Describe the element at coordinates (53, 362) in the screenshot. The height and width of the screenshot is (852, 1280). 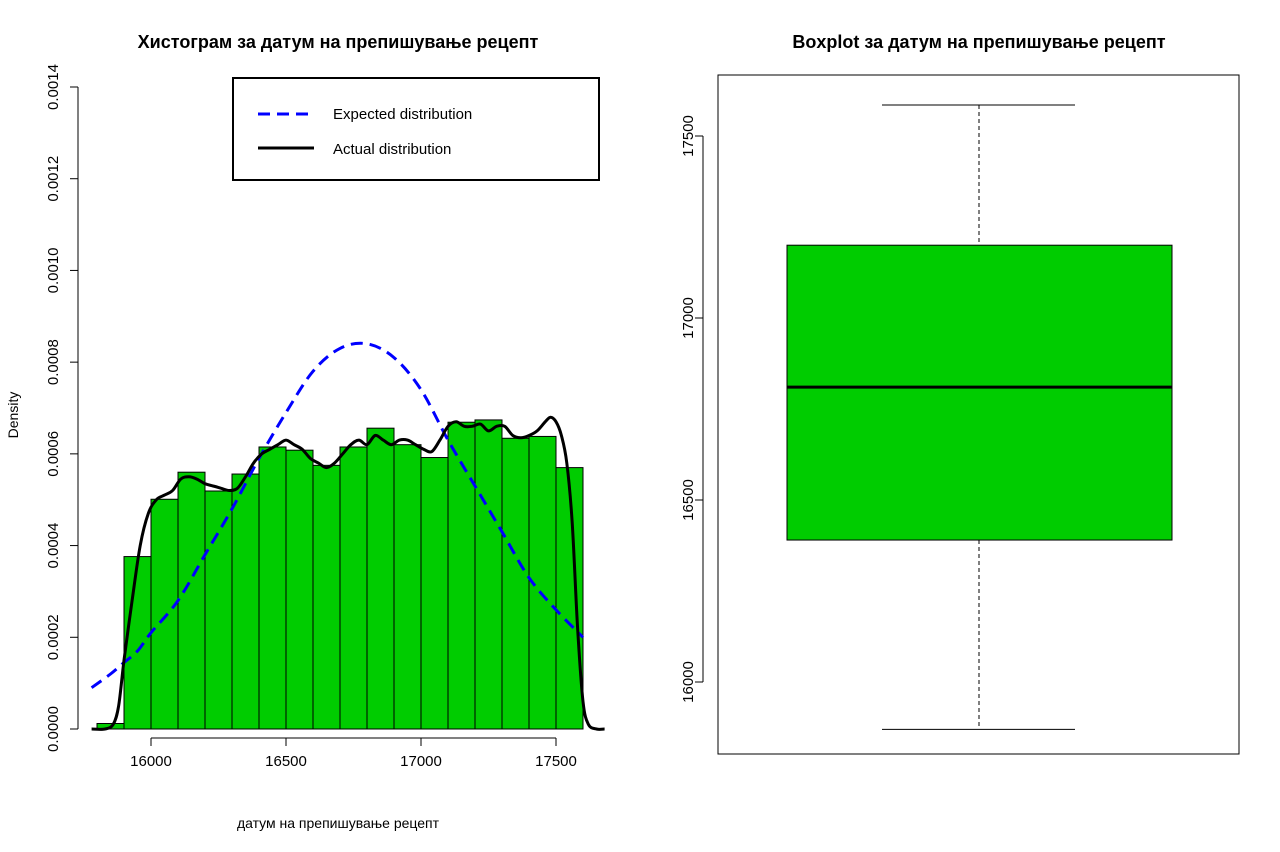
I see `y-tick-label: 0.0008` at that location.